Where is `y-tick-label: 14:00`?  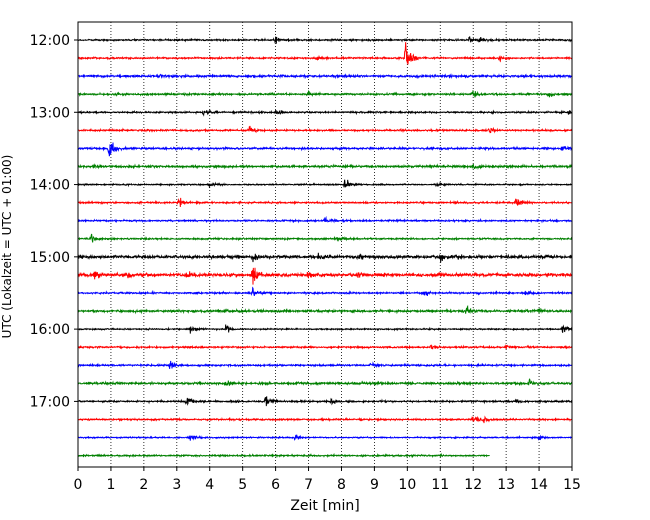
y-tick-label: 14:00 is located at coordinates (50, 186).